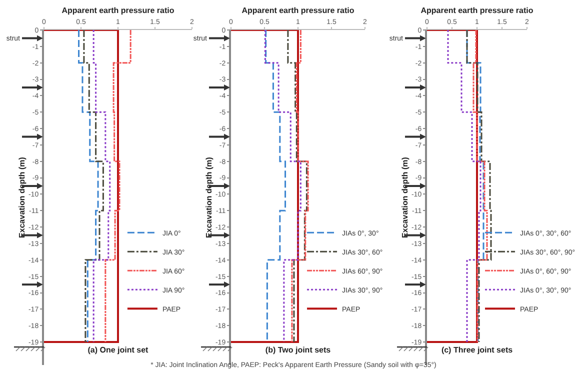  What do you see at coordinates (477, 350) in the screenshot?
I see `text: (c) Three joint sets` at bounding box center [477, 350].